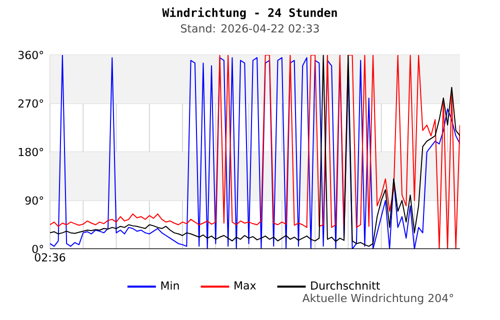 The height and width of the screenshot is (320, 500). Describe the element at coordinates (31, 55) in the screenshot. I see `y-tick-label: 360°` at that location.